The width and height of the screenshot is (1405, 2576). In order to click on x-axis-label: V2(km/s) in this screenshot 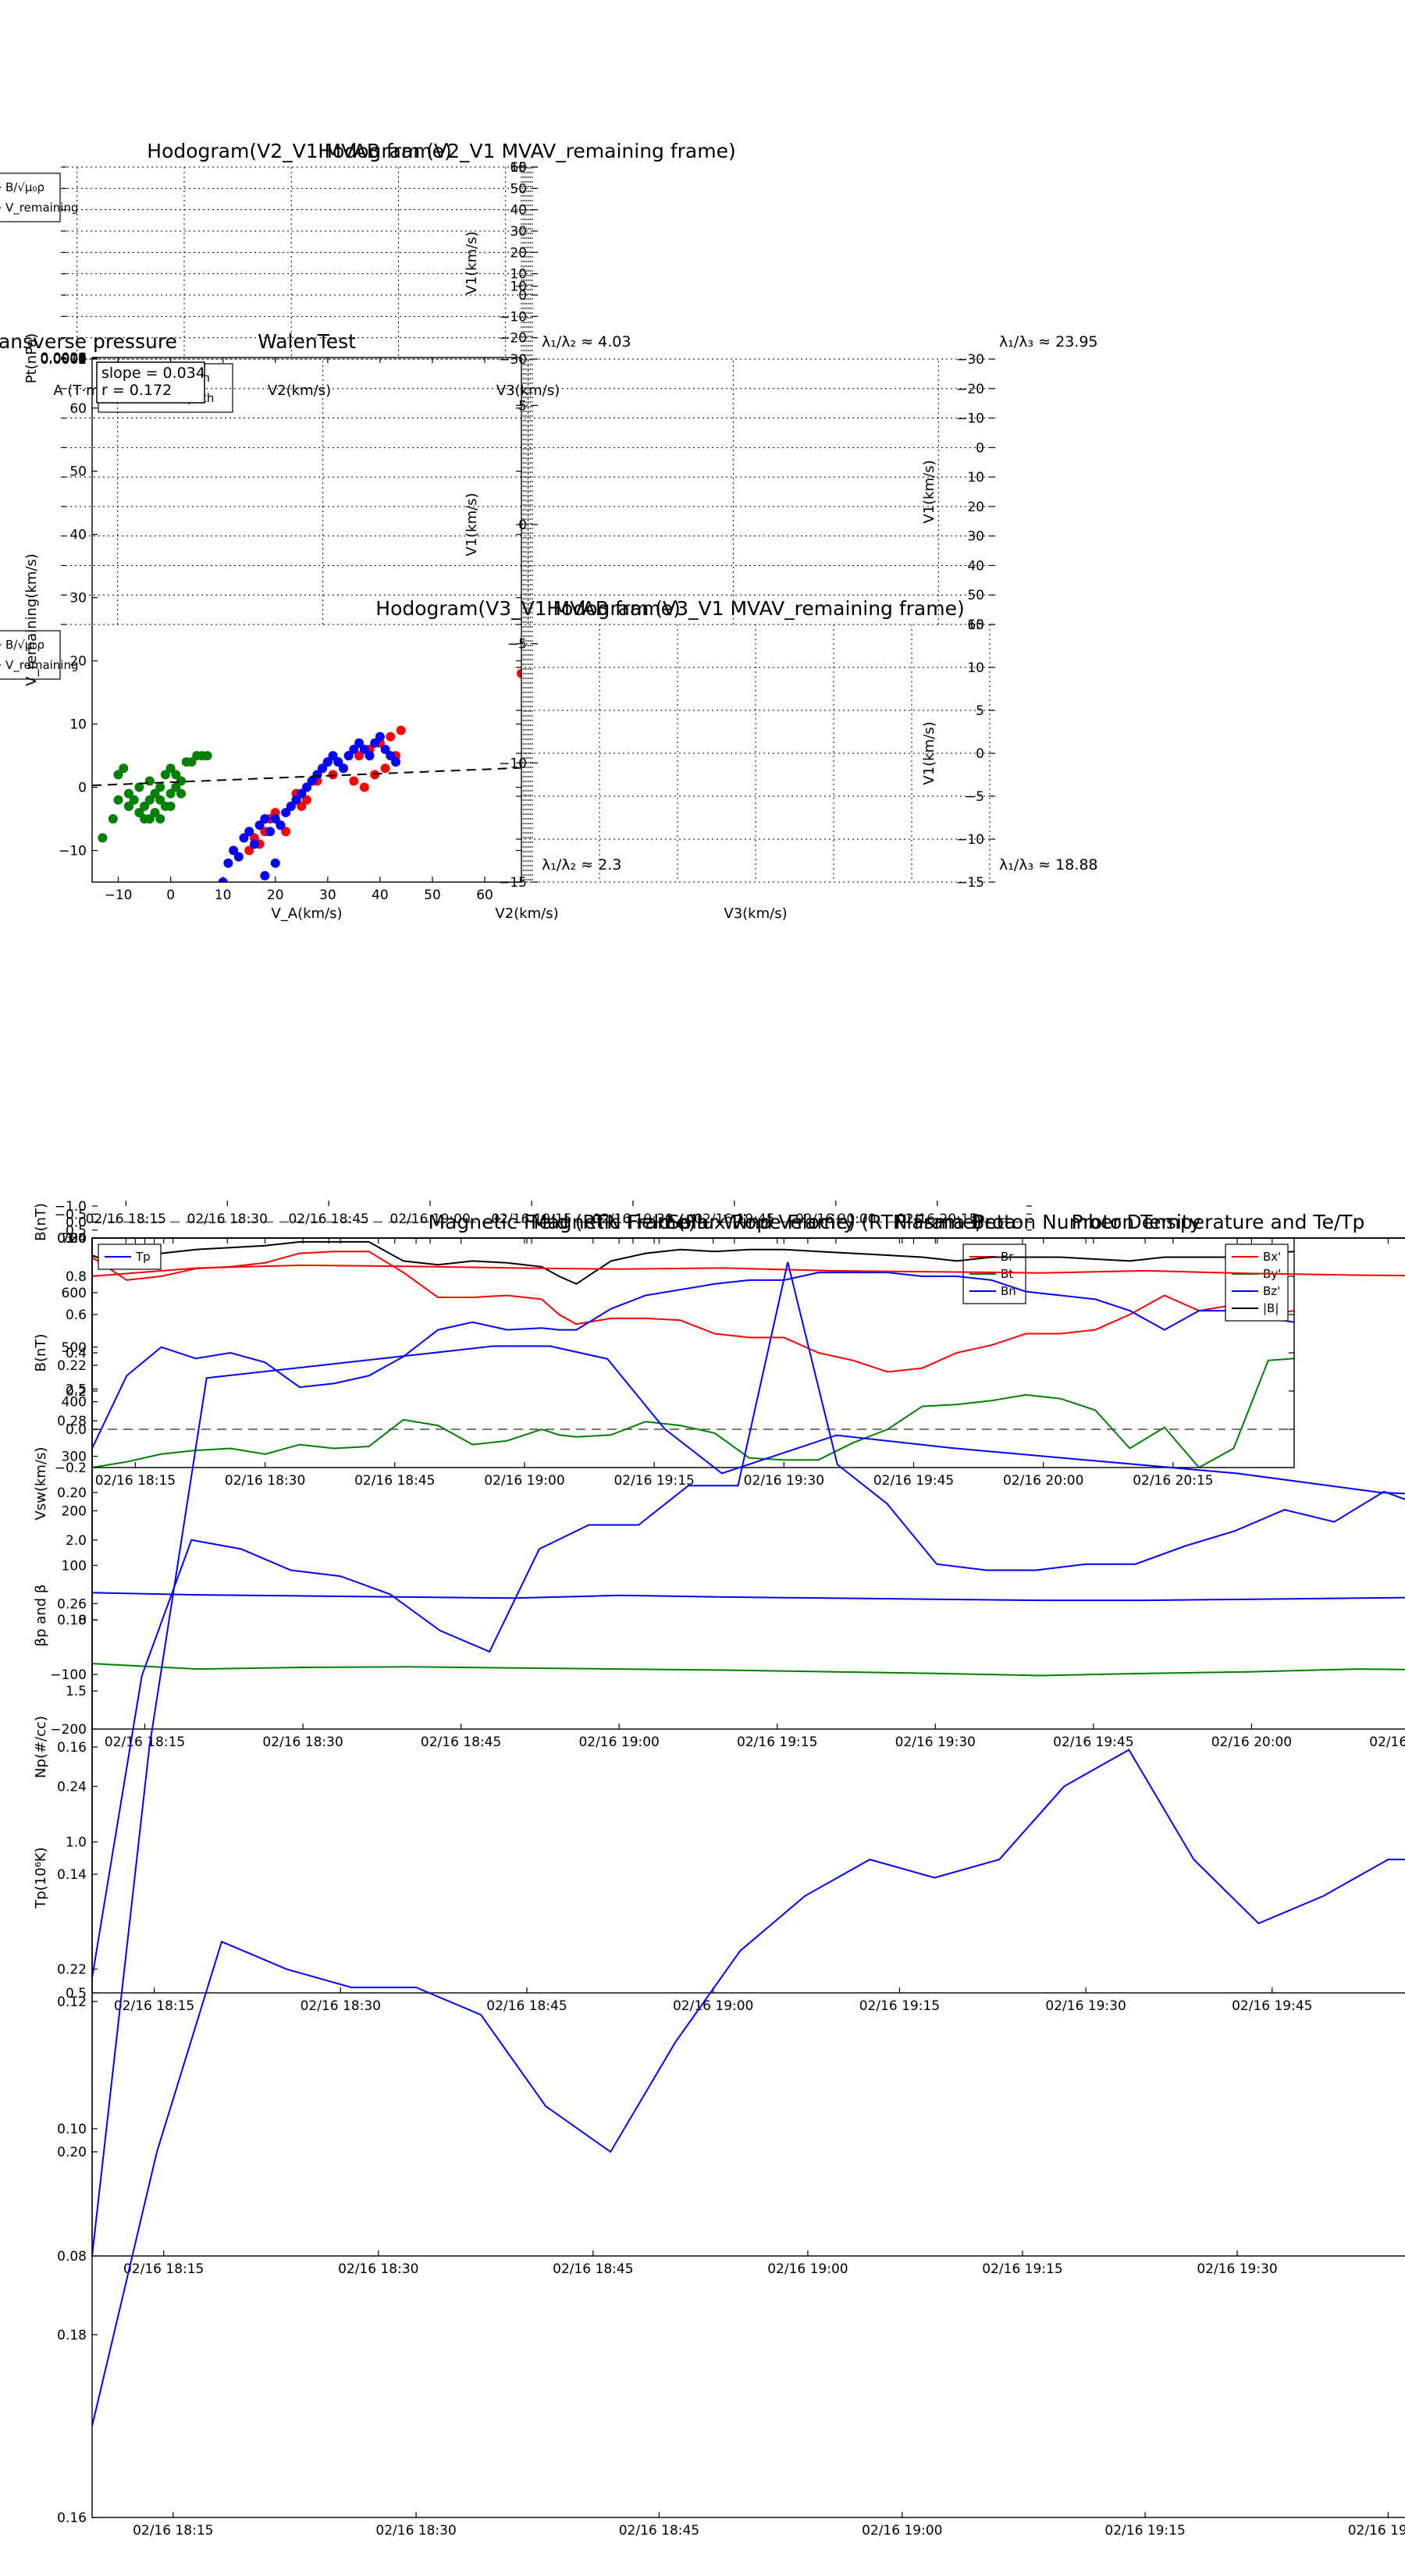, I will do `click(300, 390)`.